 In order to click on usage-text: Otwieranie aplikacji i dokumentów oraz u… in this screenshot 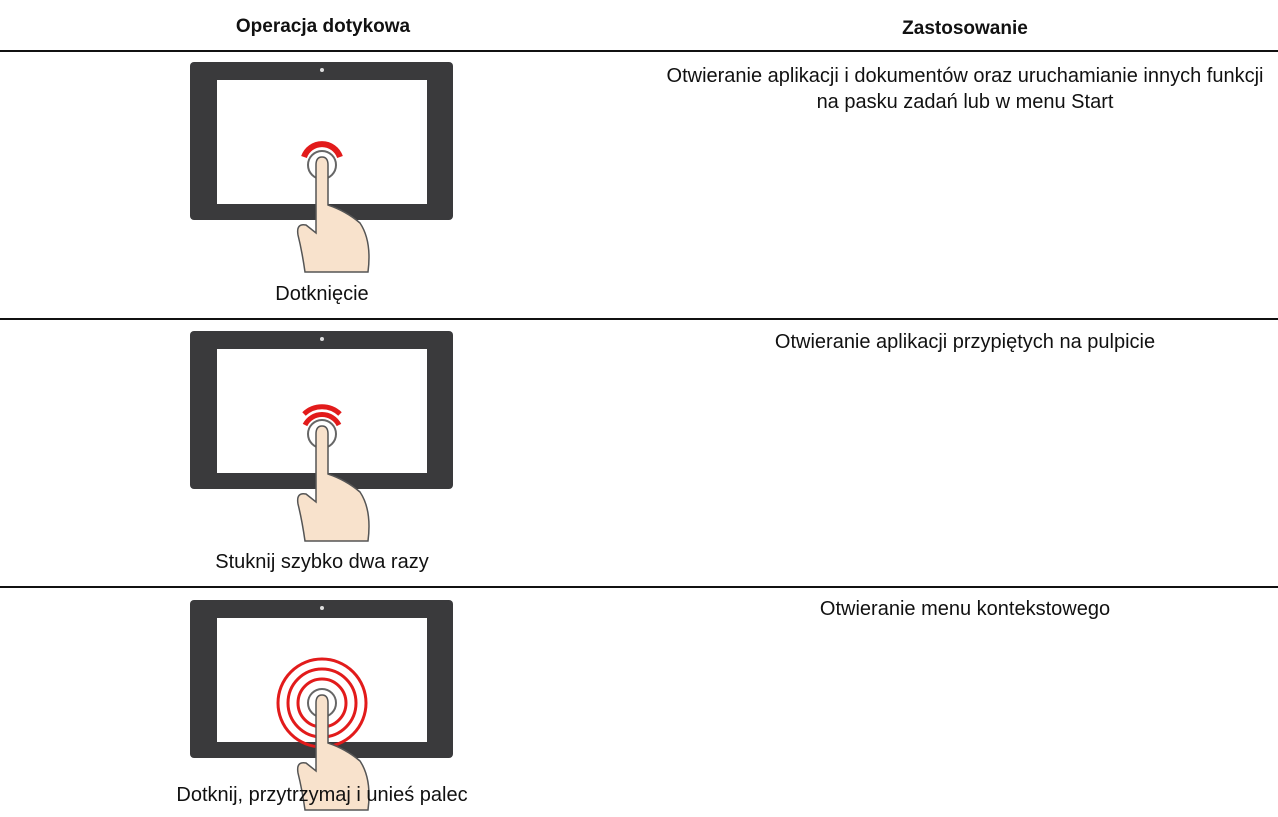, I will do `click(965, 89)`.